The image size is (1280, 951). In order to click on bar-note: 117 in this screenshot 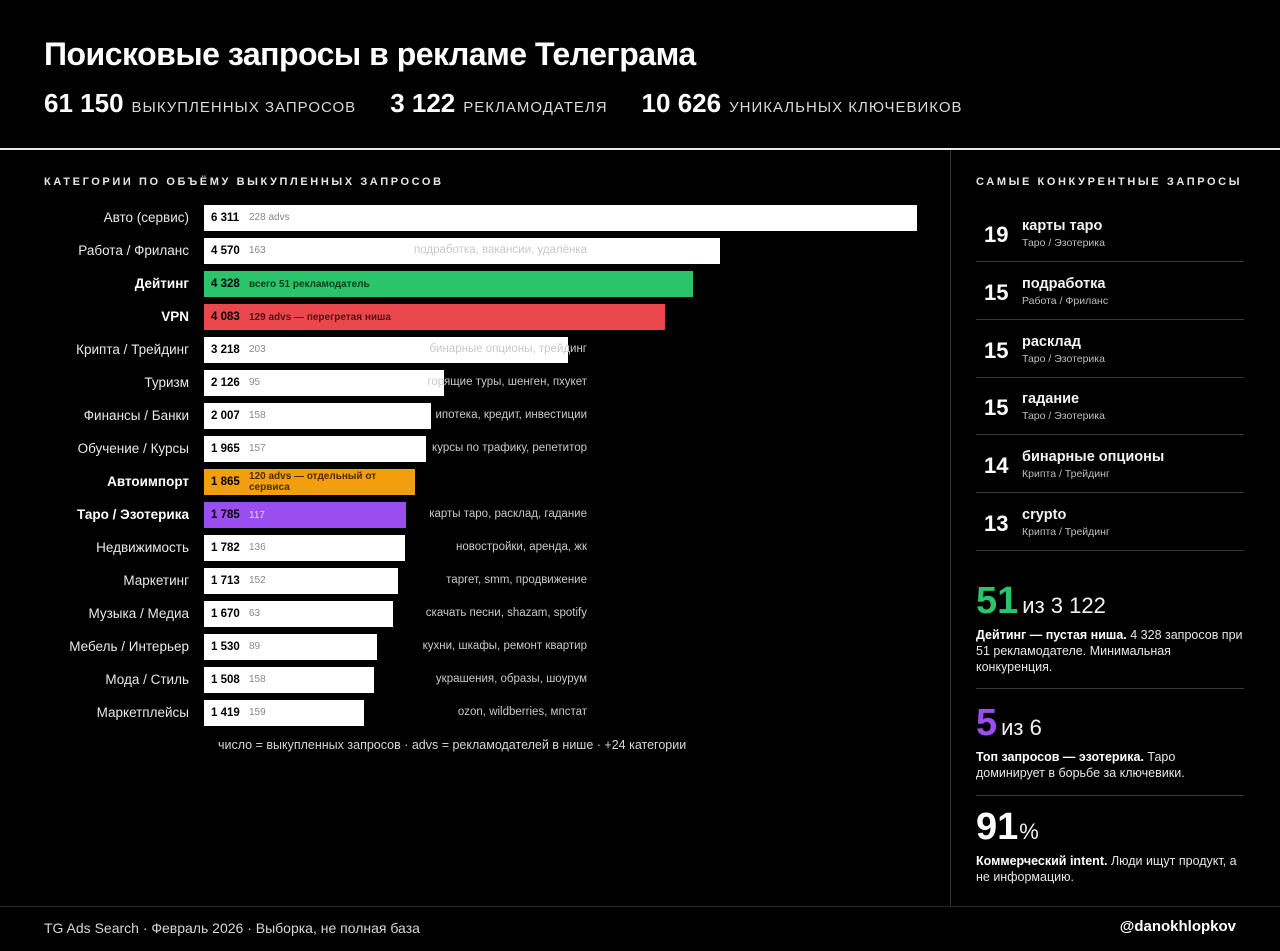, I will do `click(257, 515)`.